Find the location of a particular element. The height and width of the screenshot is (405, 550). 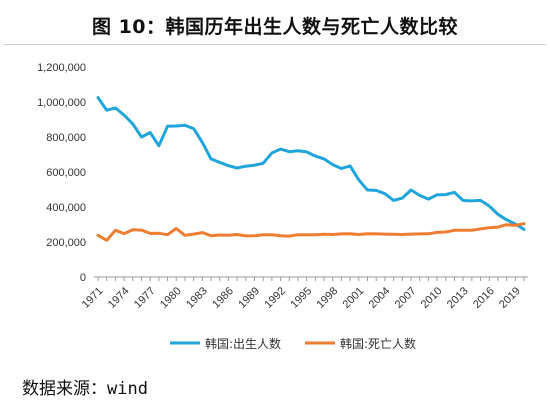

x-tick-label: 1974 is located at coordinates (119, 298).